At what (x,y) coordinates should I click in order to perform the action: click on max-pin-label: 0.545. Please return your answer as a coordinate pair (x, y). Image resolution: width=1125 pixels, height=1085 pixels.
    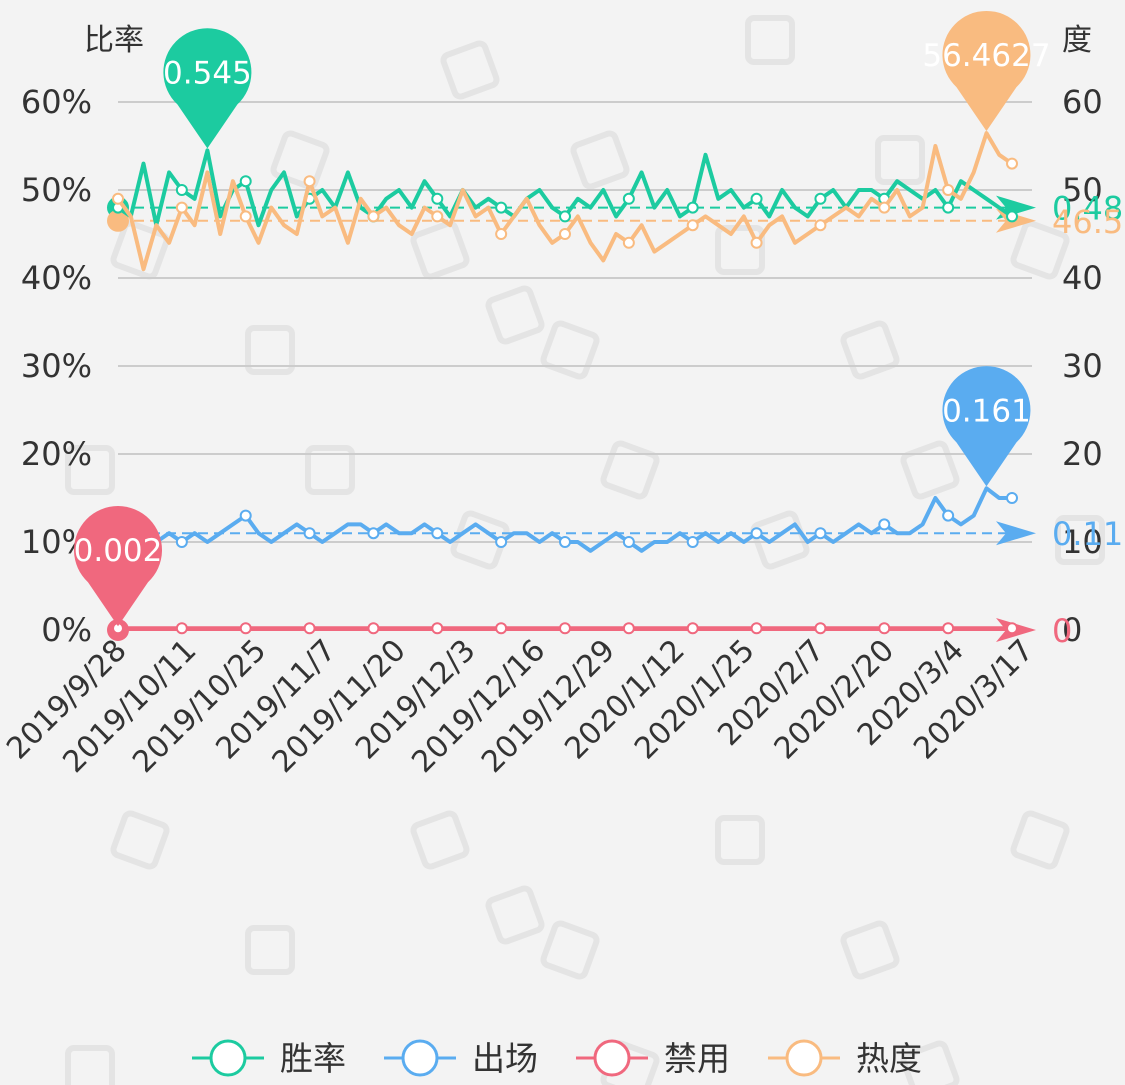
    Looking at the image, I should click on (207, 73).